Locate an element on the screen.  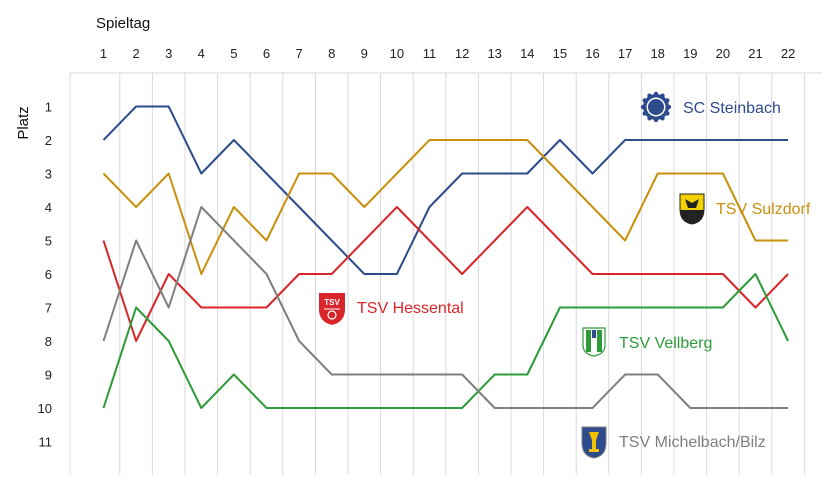
x-tick-label: 22 is located at coordinates (788, 53).